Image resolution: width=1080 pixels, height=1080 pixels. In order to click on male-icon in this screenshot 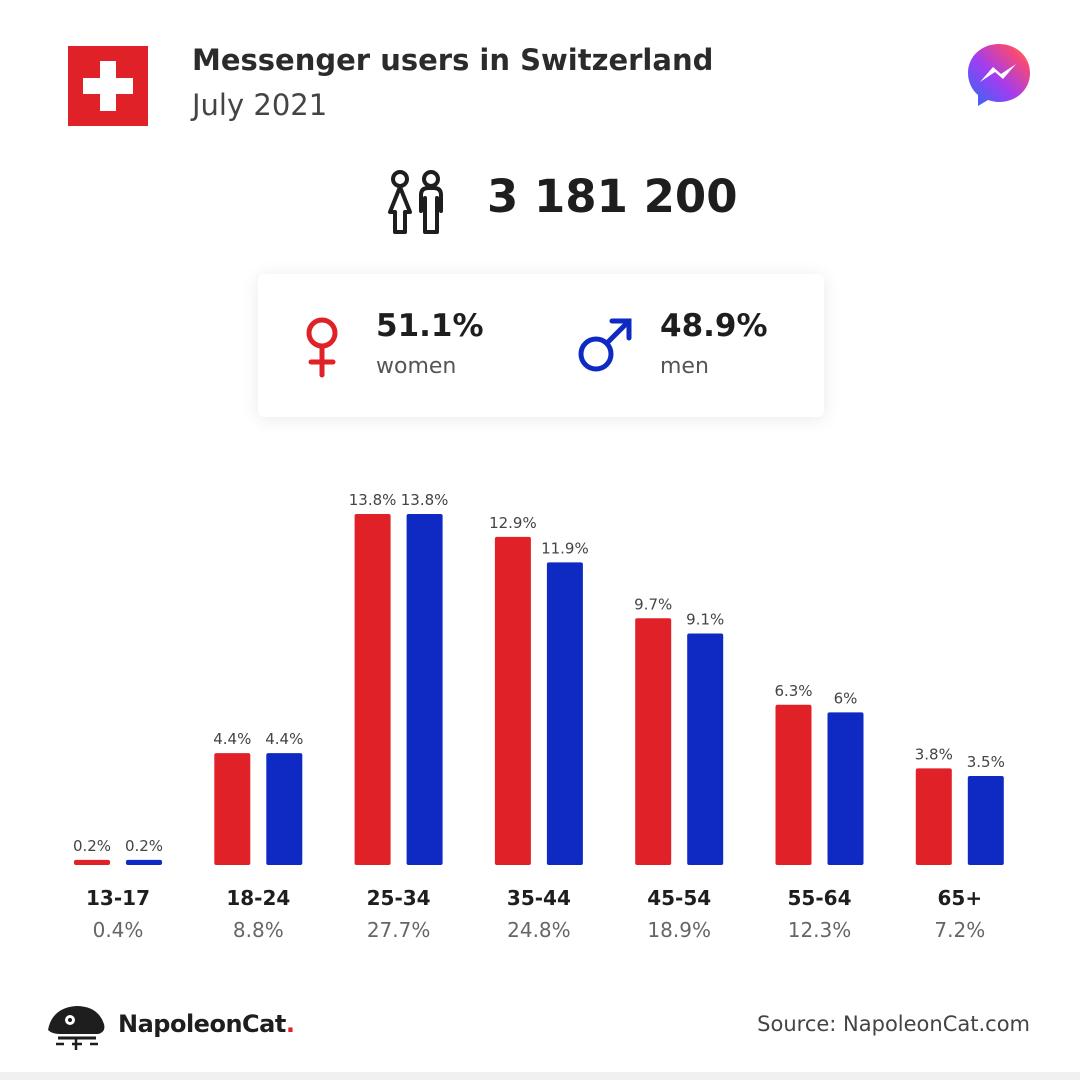, I will do `click(605, 345)`.